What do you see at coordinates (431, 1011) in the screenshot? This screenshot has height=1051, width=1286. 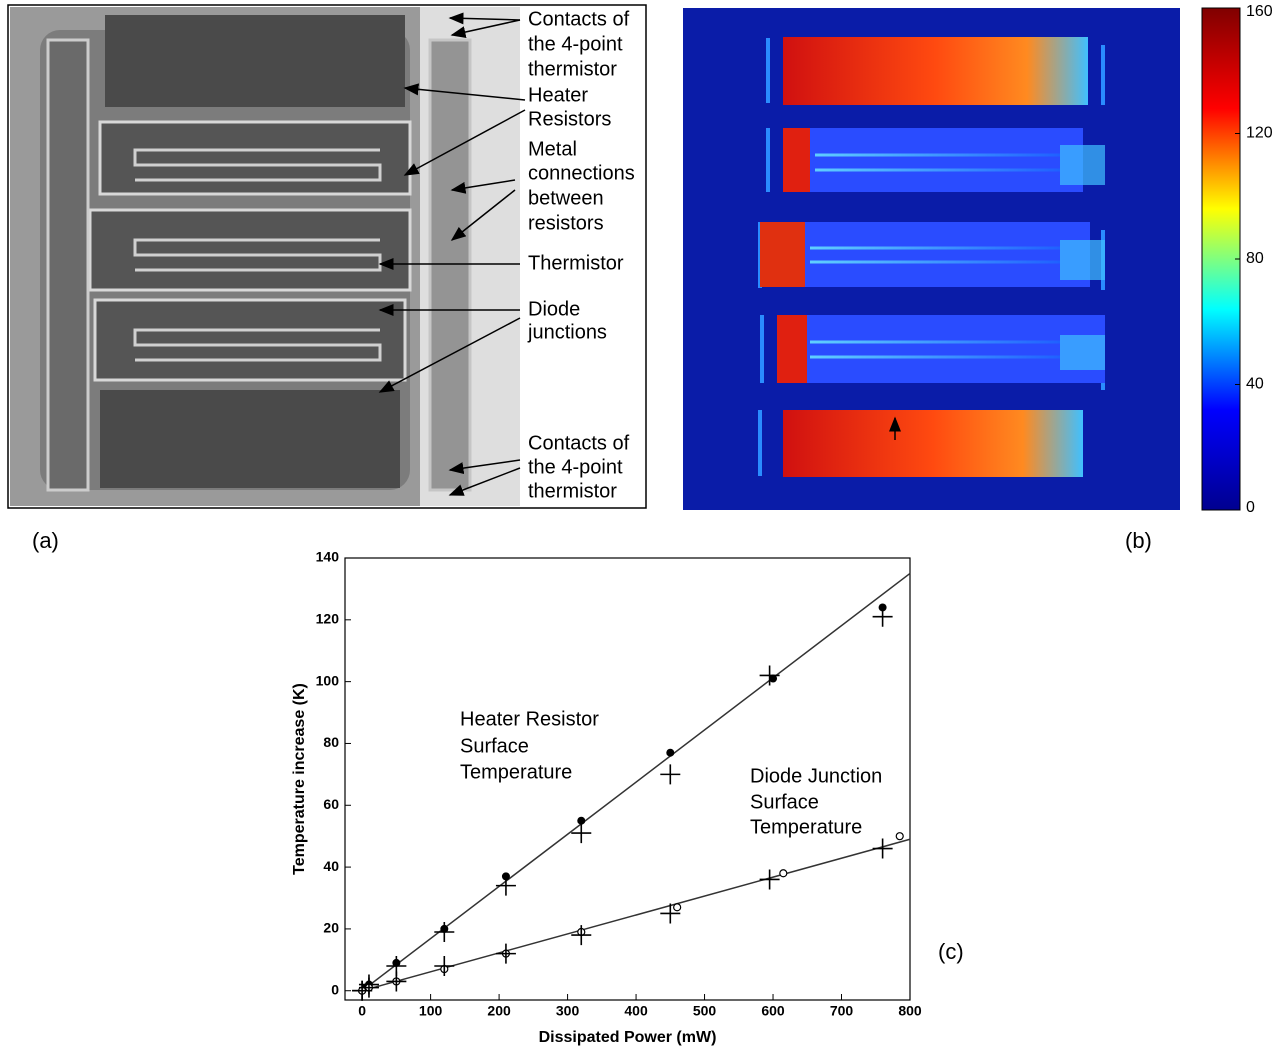 I see `x-tick-label: 100` at bounding box center [431, 1011].